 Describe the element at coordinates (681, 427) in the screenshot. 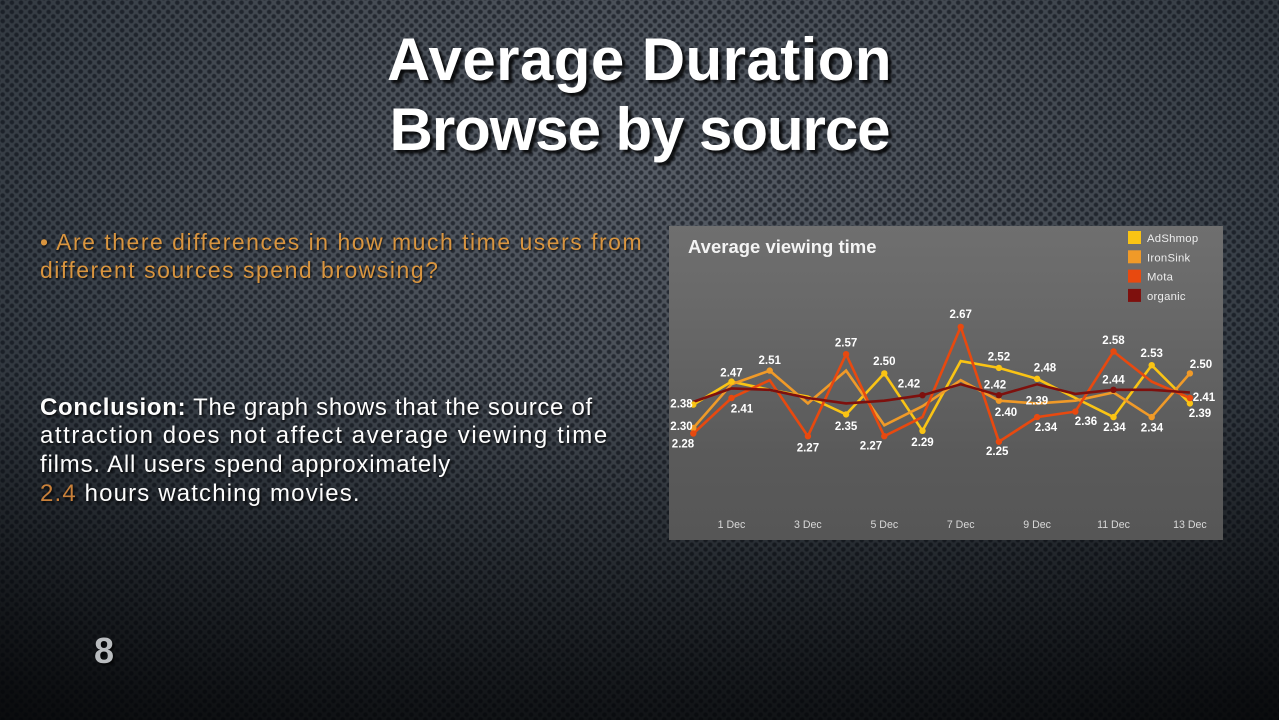

I see `svg-text: 2.30` at that location.